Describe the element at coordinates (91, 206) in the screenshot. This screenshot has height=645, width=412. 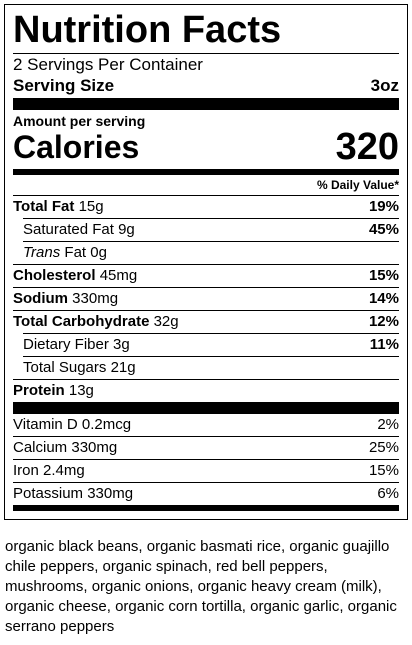
I see `nutrient-amount: 15g` at that location.